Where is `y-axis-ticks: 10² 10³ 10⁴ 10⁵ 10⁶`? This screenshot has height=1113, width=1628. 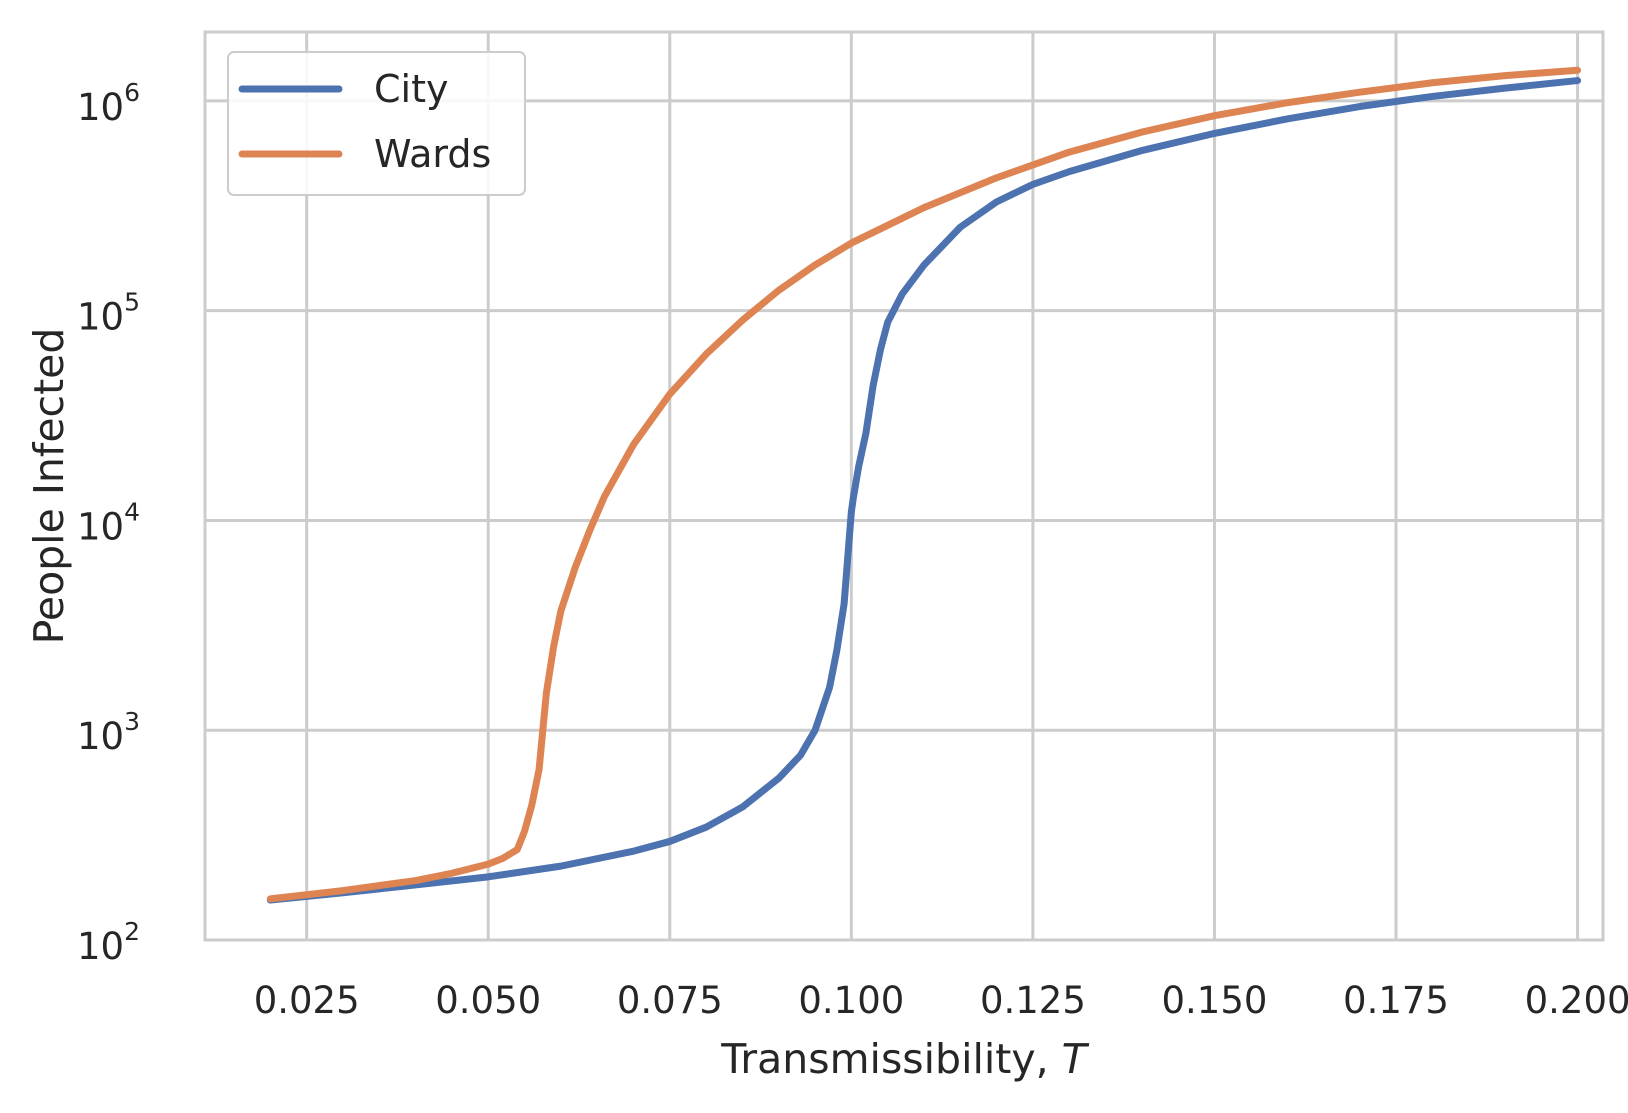 y-axis-ticks: 10² 10³ 10⁴ 10⁵ 10⁶ is located at coordinates (108, 523).